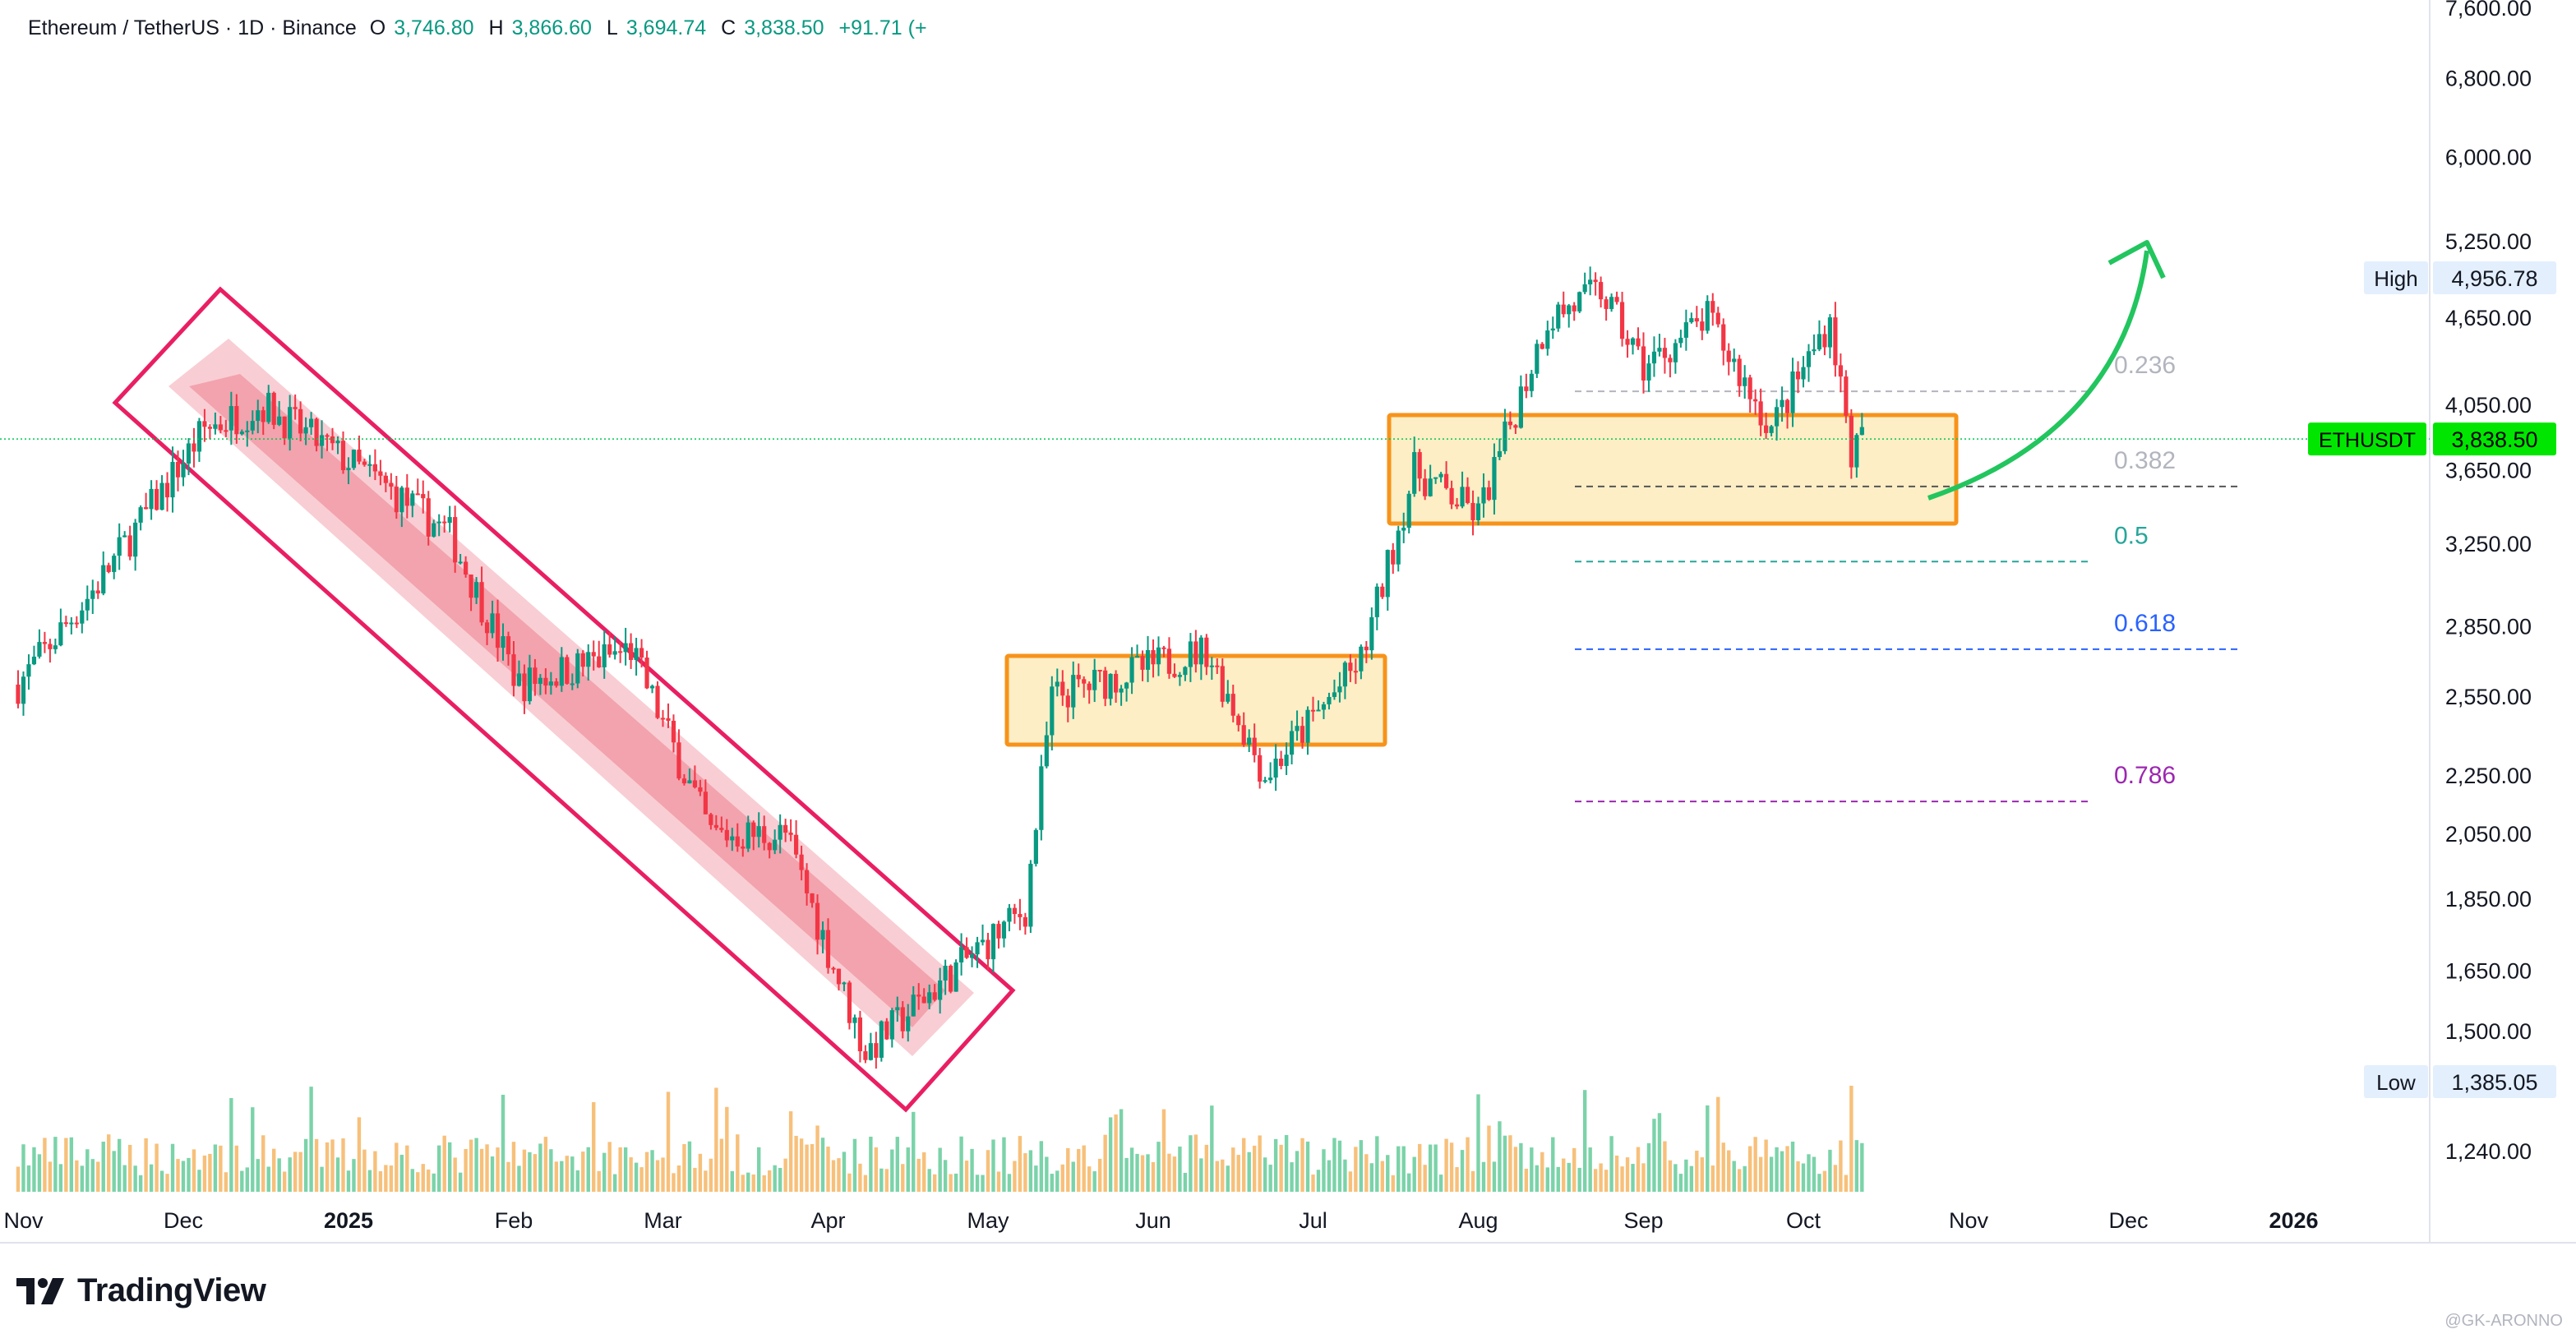  I want to click on time-tick-label: Feb, so click(514, 1220).